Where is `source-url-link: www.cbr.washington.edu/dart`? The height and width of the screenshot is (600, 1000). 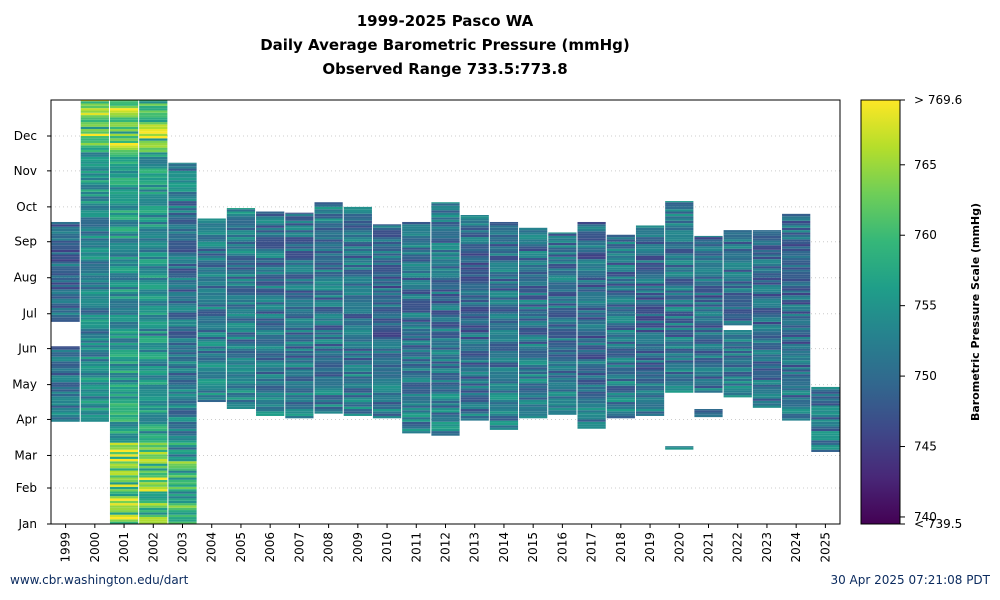
source-url-link: www.cbr.washington.edu/dart is located at coordinates (99, 580).